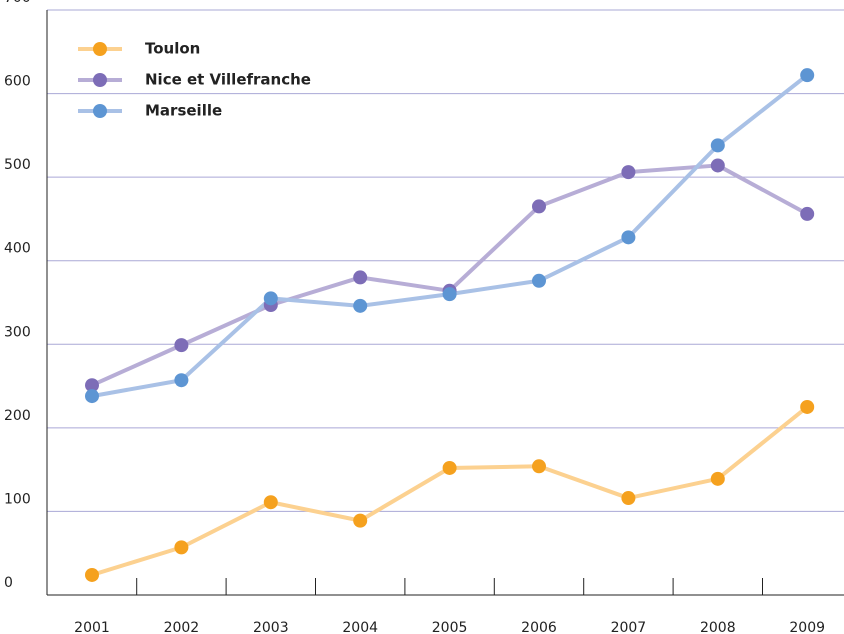  Describe the element at coordinates (183, 111) in the screenshot. I see `legend-label: Marseille` at that location.